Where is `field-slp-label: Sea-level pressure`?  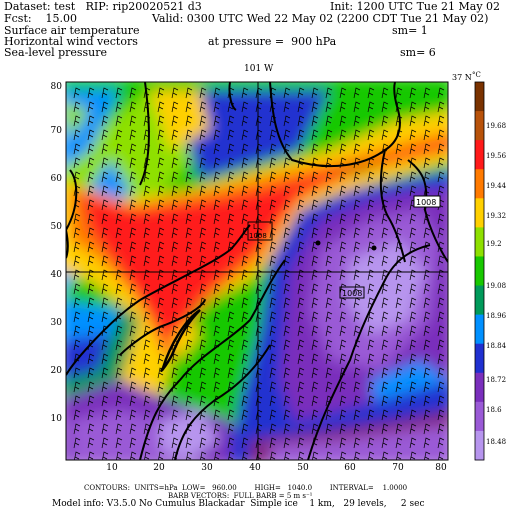
field-slp-label: Sea-level pressure is located at coordinates (56, 52).